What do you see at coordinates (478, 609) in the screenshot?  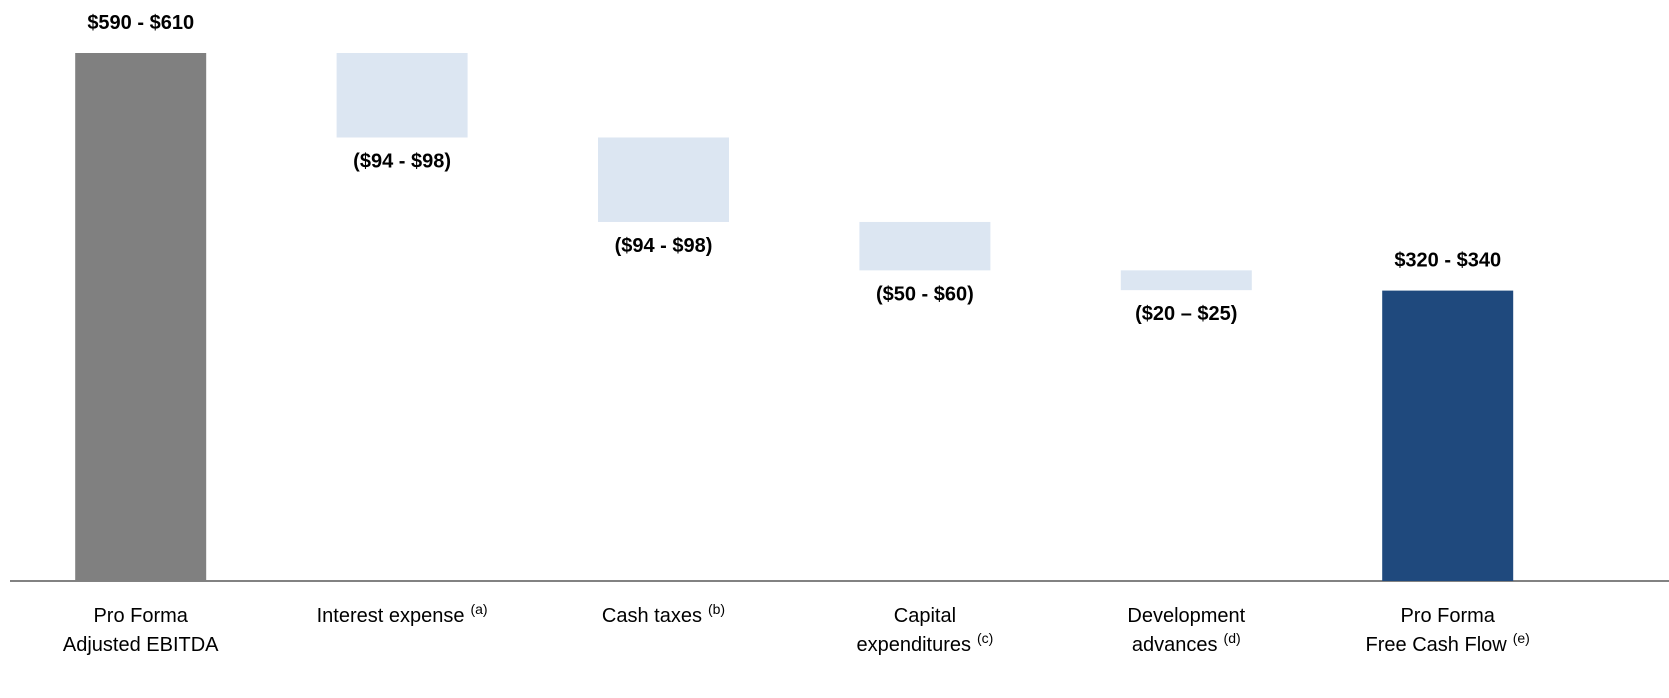 I see `footnote-marker: (a)` at bounding box center [478, 609].